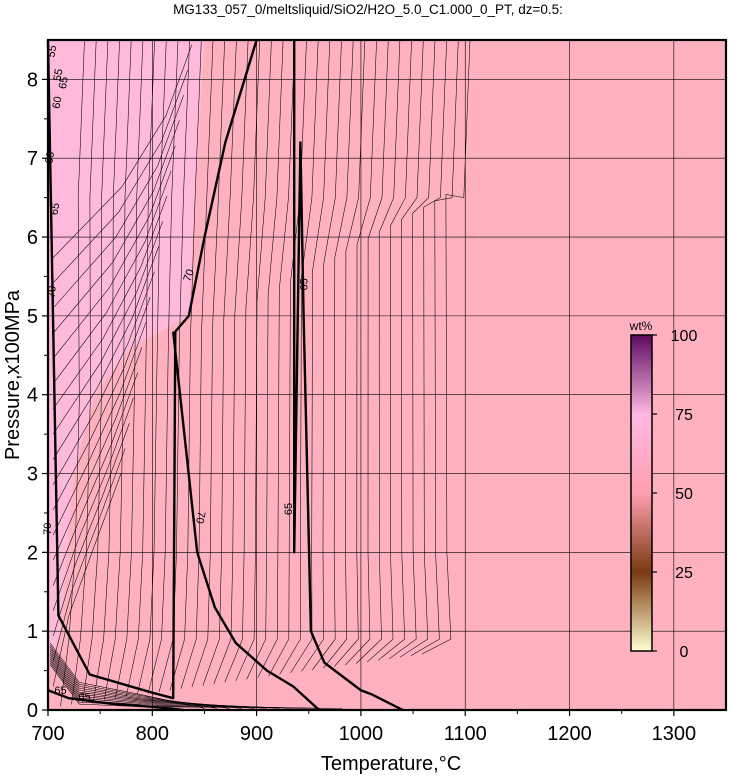 Image resolution: width=734 pixels, height=776 pixels. Describe the element at coordinates (32, 396) in the screenshot. I see `y-tick-label: 4` at that location.